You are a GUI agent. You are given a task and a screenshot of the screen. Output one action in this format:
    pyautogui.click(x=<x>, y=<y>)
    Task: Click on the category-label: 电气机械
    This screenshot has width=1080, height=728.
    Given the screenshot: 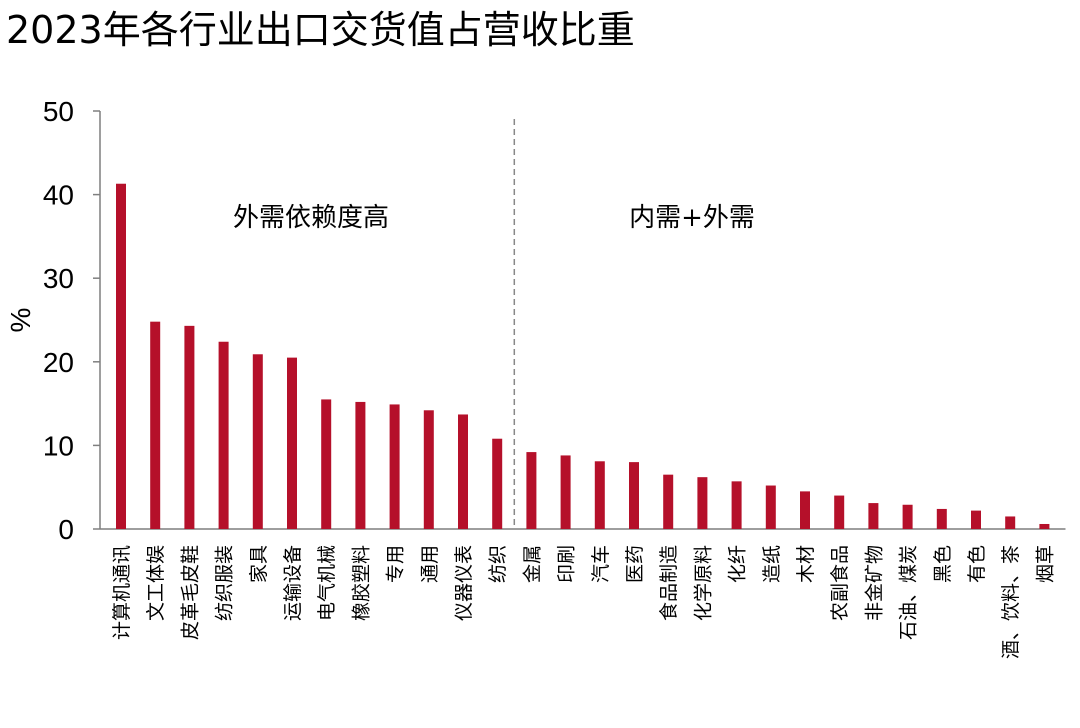 What is the action you would take?
    pyautogui.click(x=327, y=583)
    